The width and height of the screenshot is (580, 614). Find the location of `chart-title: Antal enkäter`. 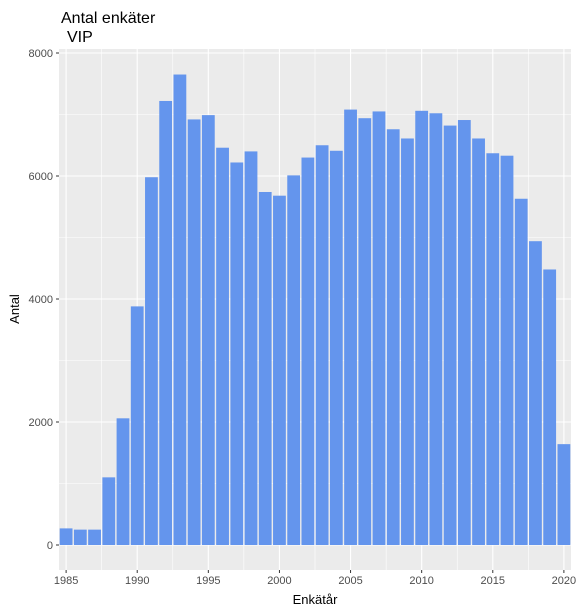

chart-title: Antal enkäter is located at coordinates (108, 18).